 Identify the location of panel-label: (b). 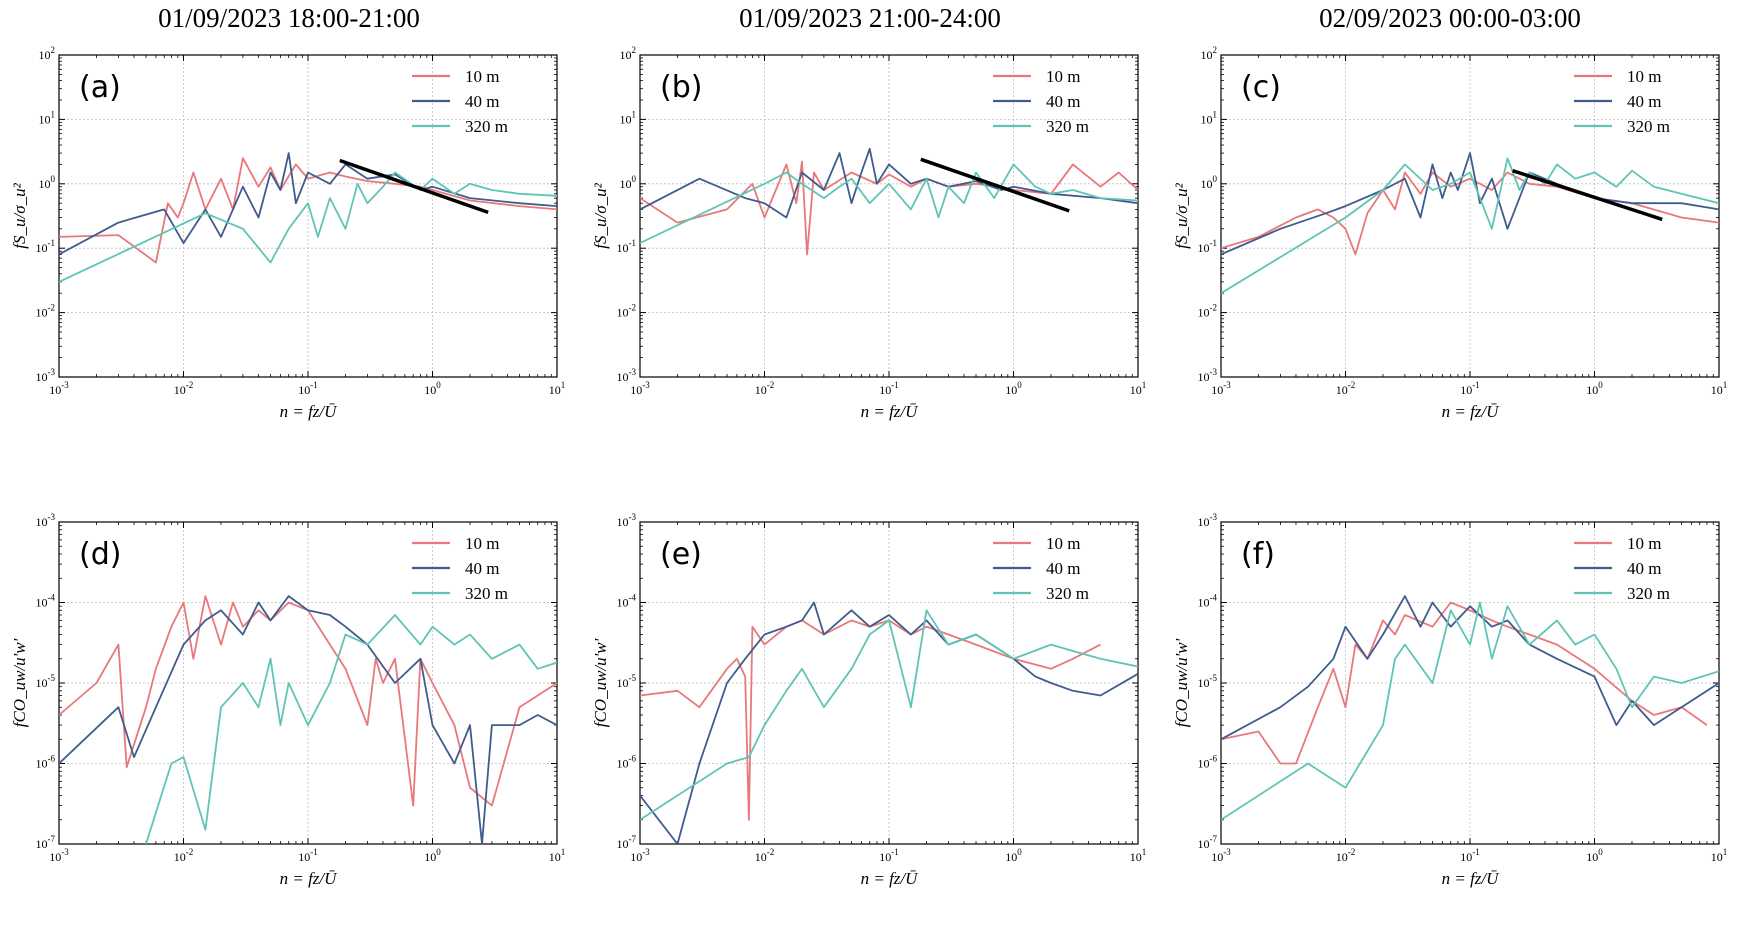
(681, 87).